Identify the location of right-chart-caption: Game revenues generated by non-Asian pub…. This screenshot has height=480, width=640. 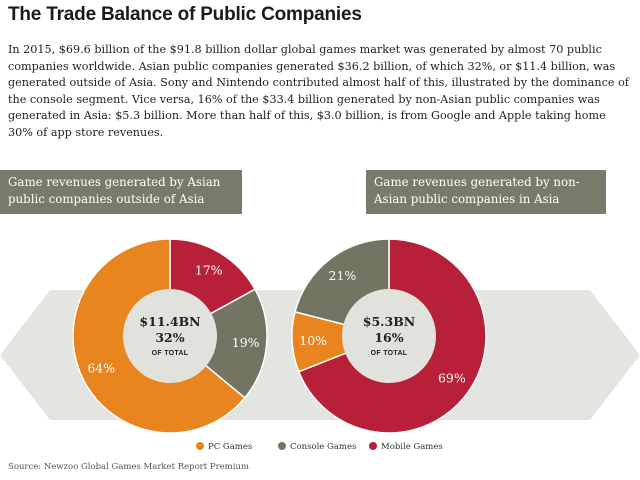
(486, 192).